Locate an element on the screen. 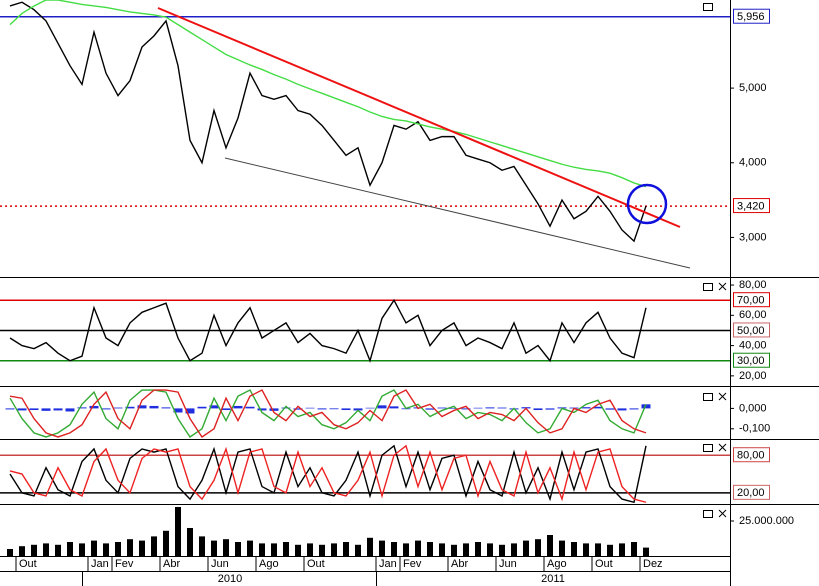 The width and height of the screenshot is (819, 586). panel is located at coordinates (365, 330).